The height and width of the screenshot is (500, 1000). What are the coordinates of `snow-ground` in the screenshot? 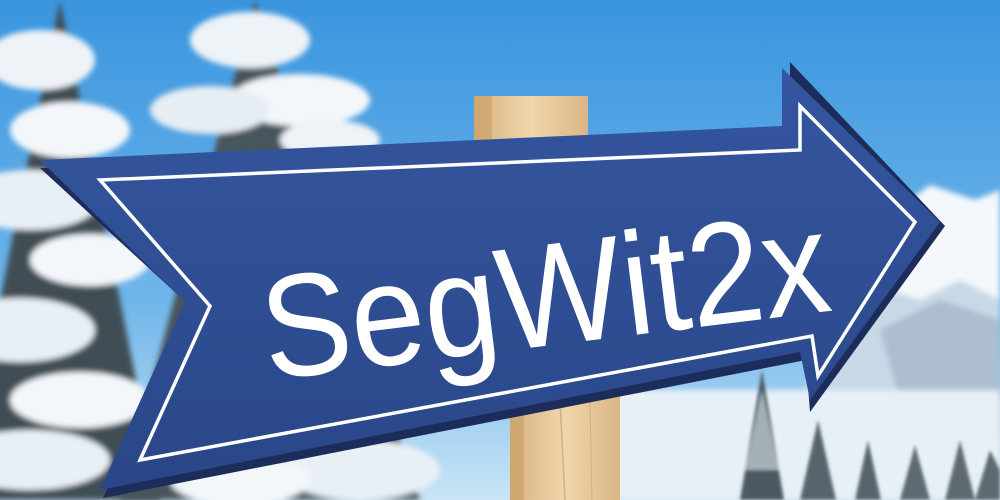 It's located at (800, 445).